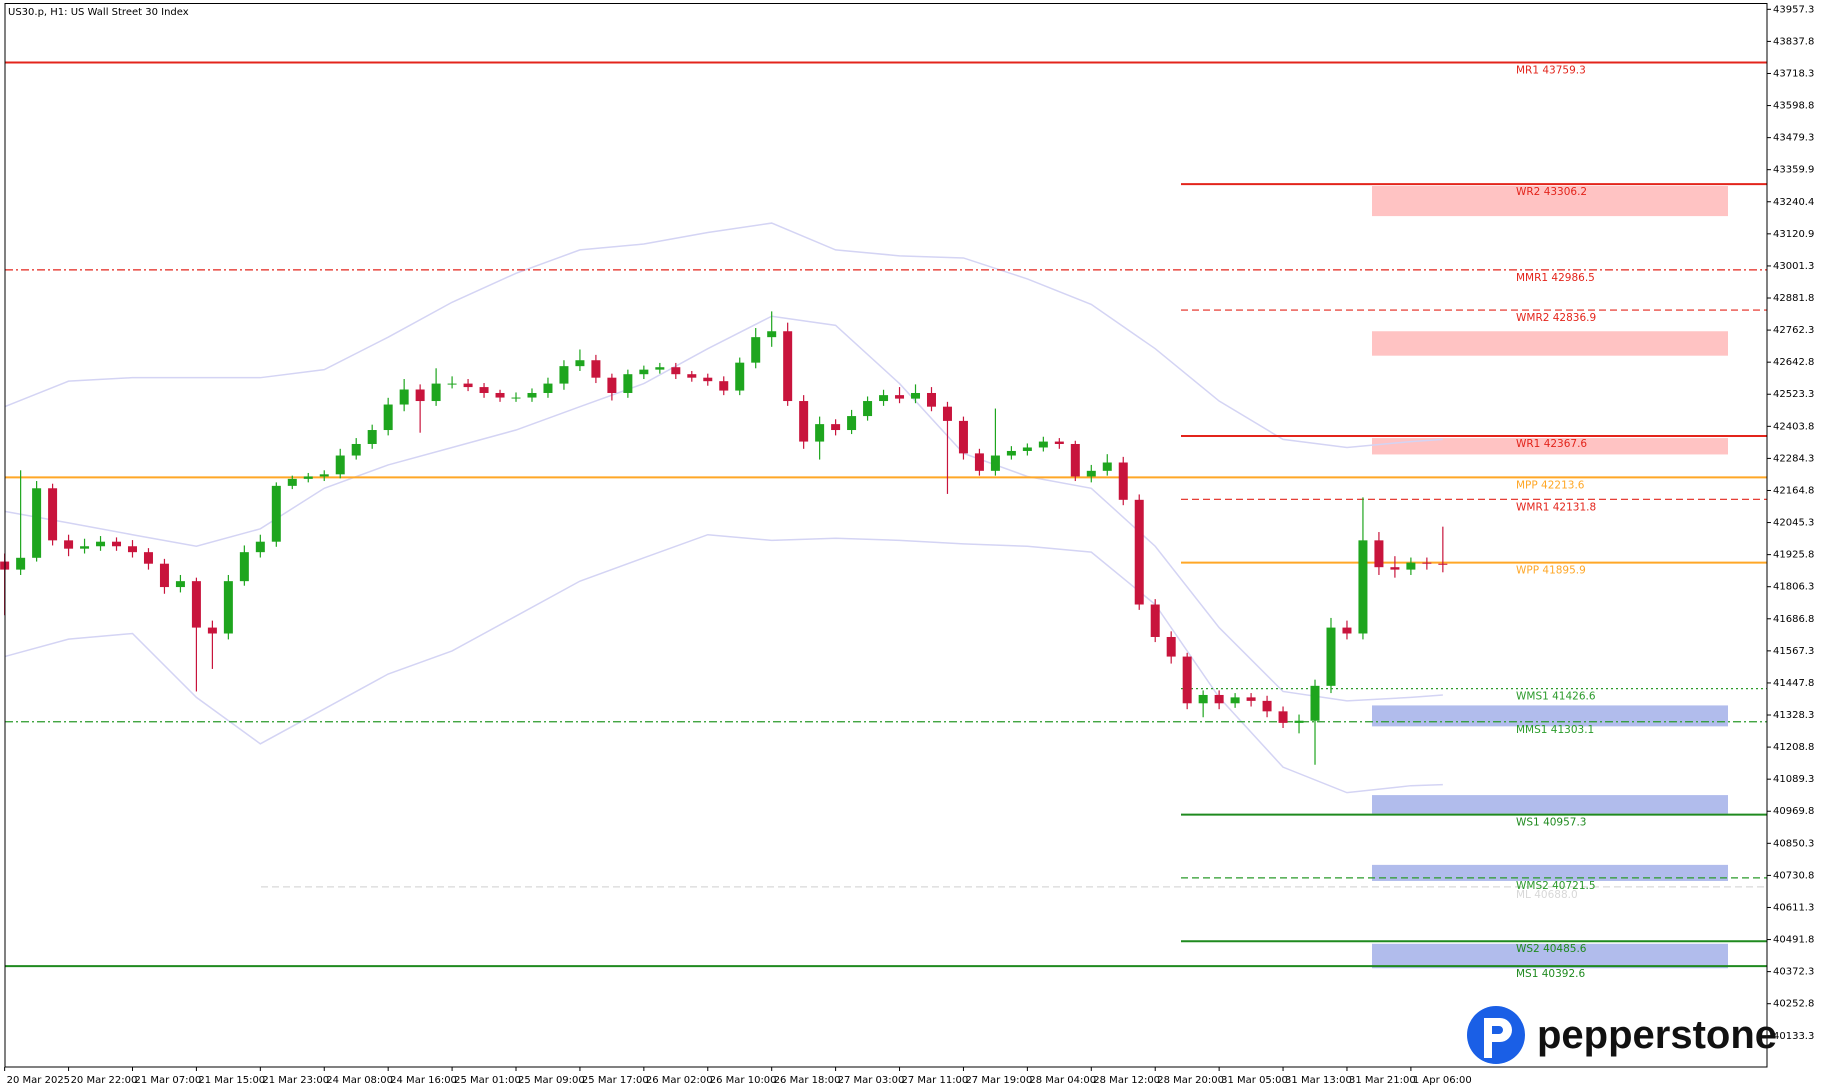  What do you see at coordinates (359, 1080) in the screenshot?
I see `x-tick-label: 24 Mar 08:00` at bounding box center [359, 1080].